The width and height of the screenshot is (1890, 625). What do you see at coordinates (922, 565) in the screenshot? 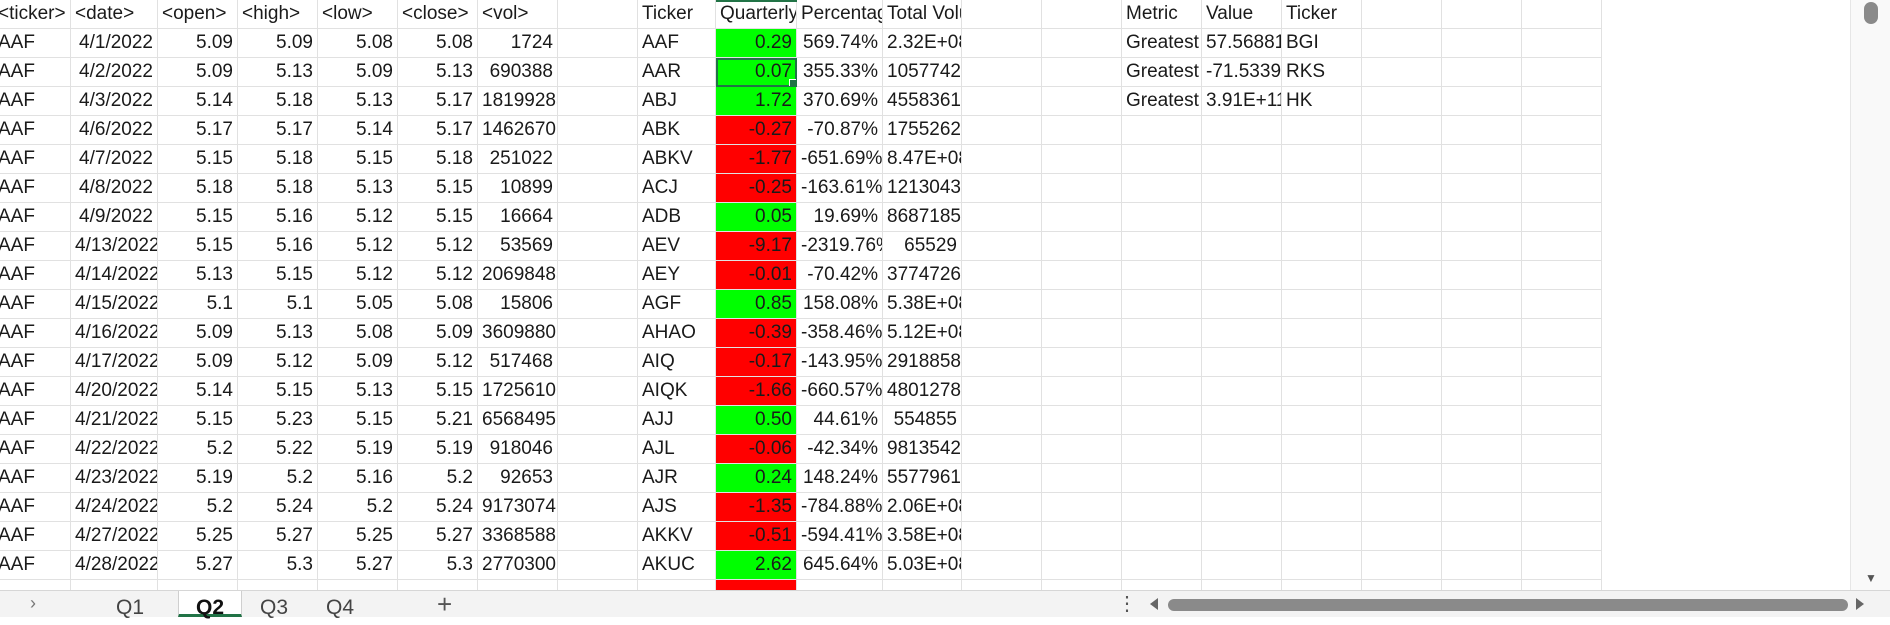
I see `total-volume-cell: 5.03E+08` at bounding box center [922, 565].